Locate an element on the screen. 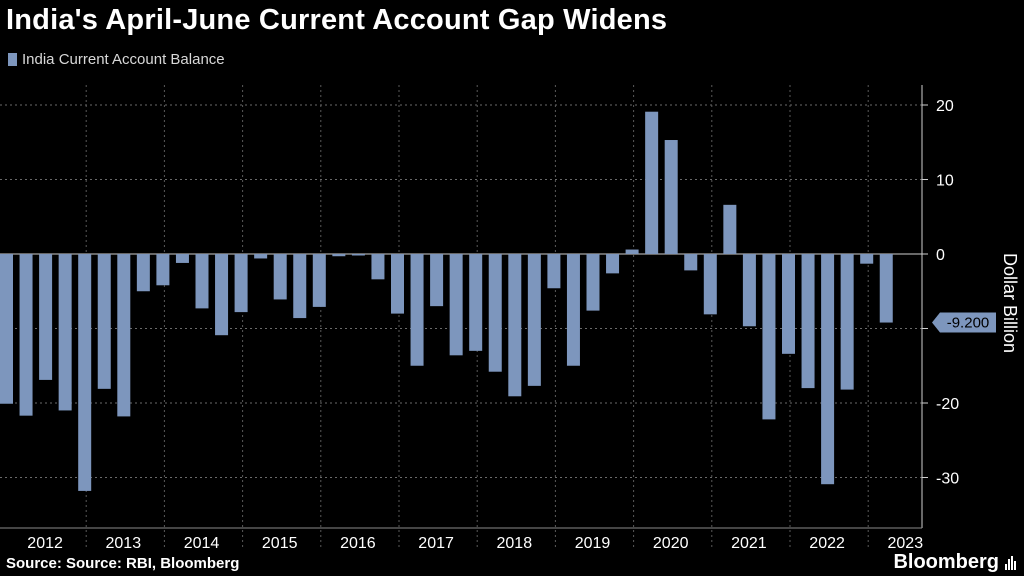 This screenshot has width=1024, height=576. x-tick-label: 2014 is located at coordinates (202, 543).